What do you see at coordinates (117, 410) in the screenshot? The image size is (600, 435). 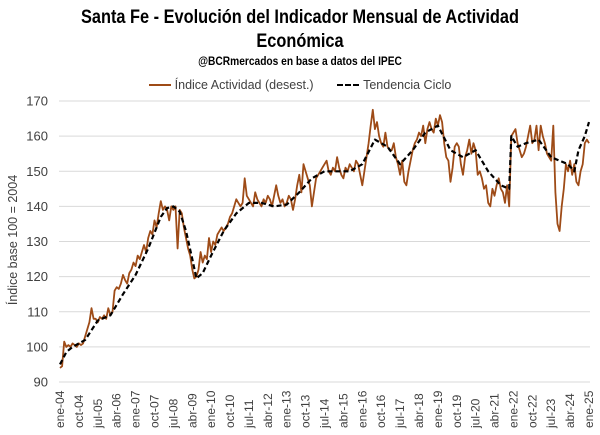 I see `x-tick-label: abr-06` at bounding box center [117, 410].